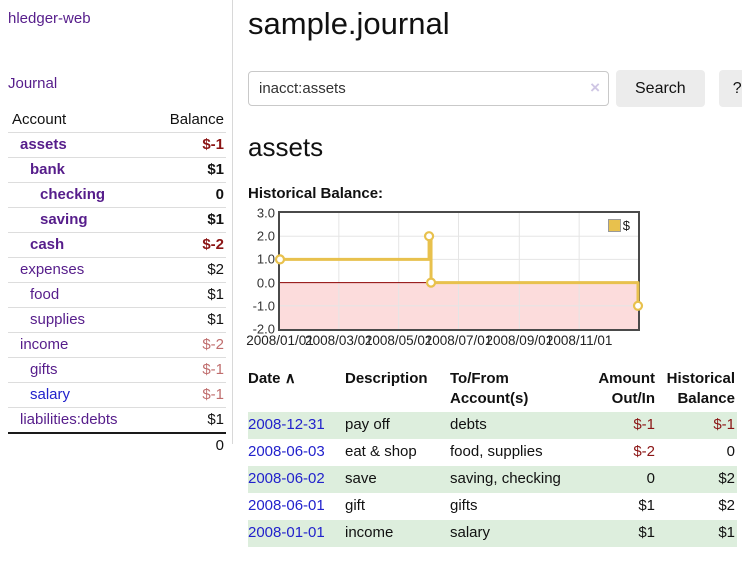  Describe the element at coordinates (52, 269) in the screenshot. I see `account-link: expenses` at that location.